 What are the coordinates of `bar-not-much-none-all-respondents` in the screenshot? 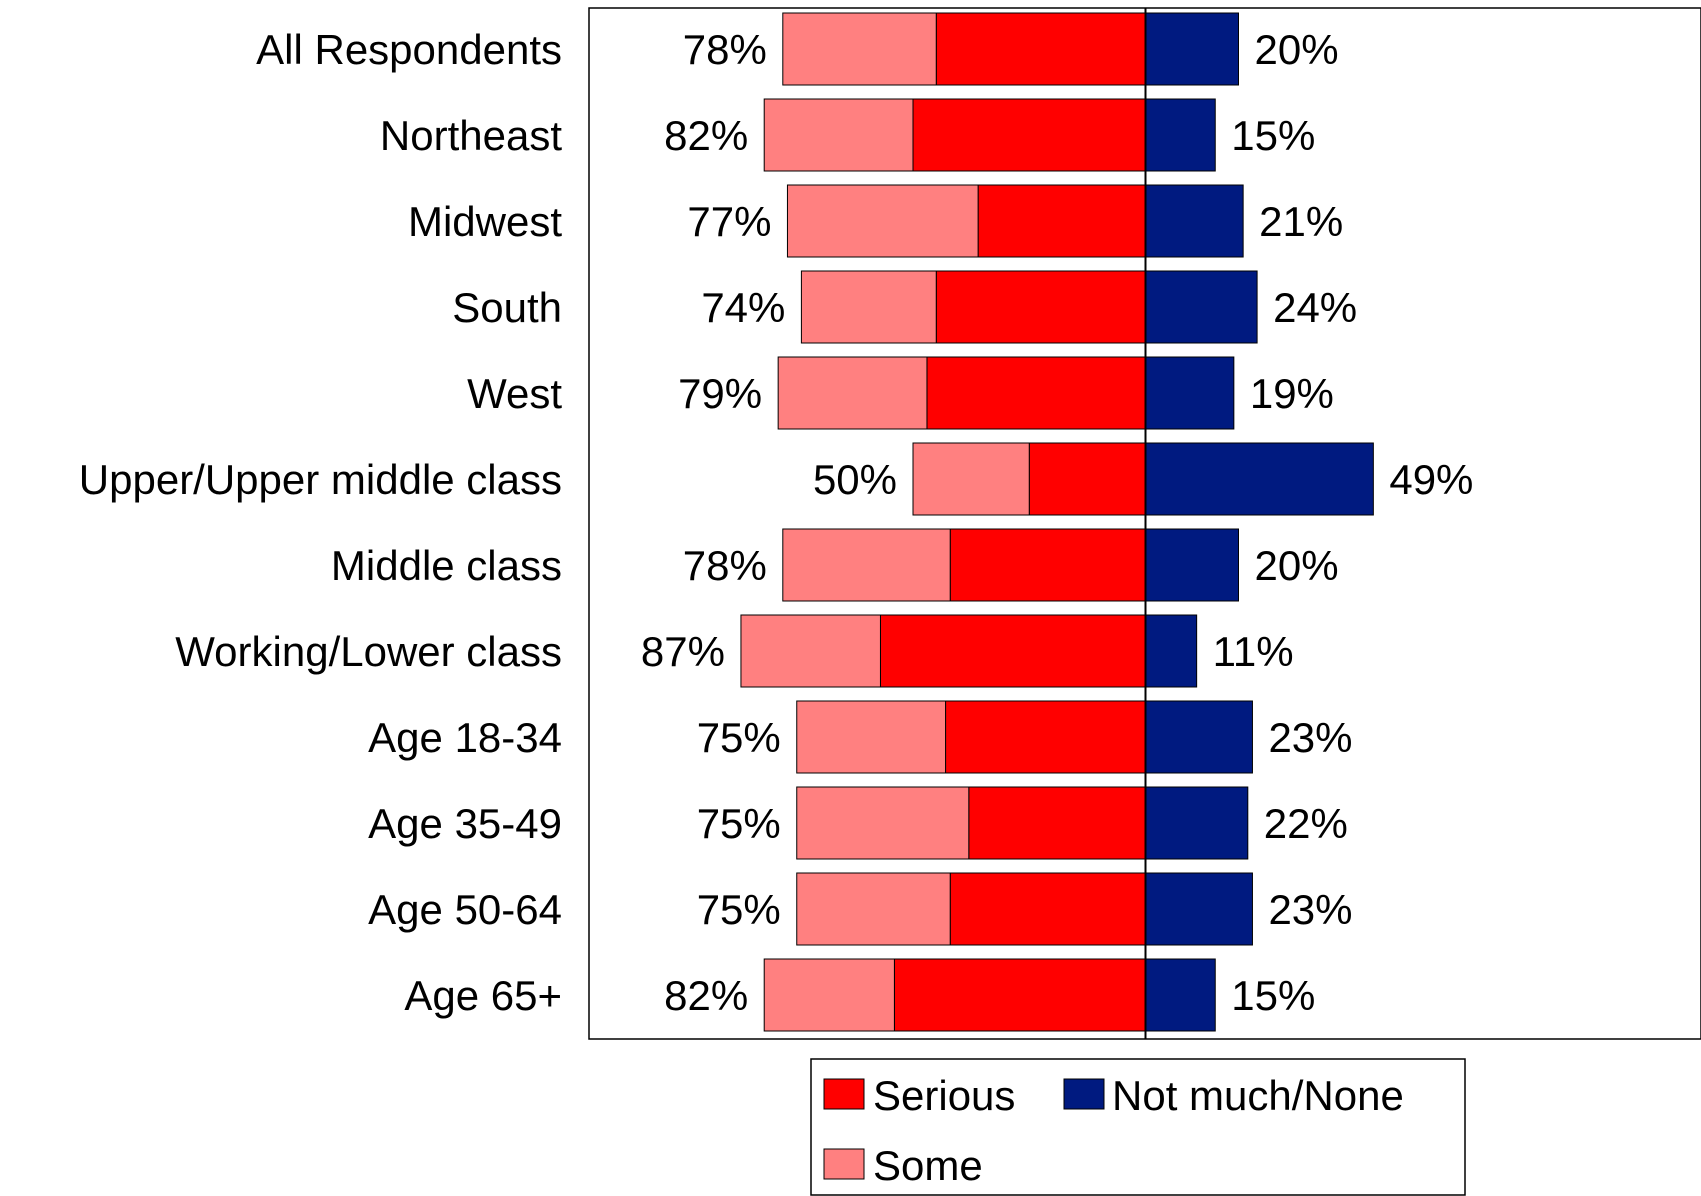 It's located at (1192, 49).